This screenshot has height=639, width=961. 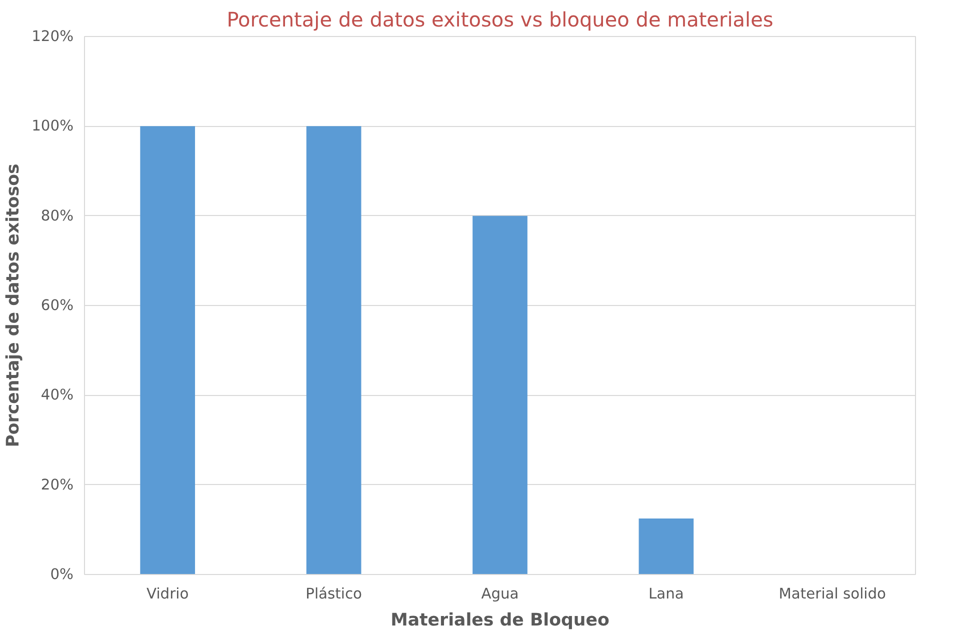 I want to click on x-tick-label: Plástico, so click(x=334, y=594).